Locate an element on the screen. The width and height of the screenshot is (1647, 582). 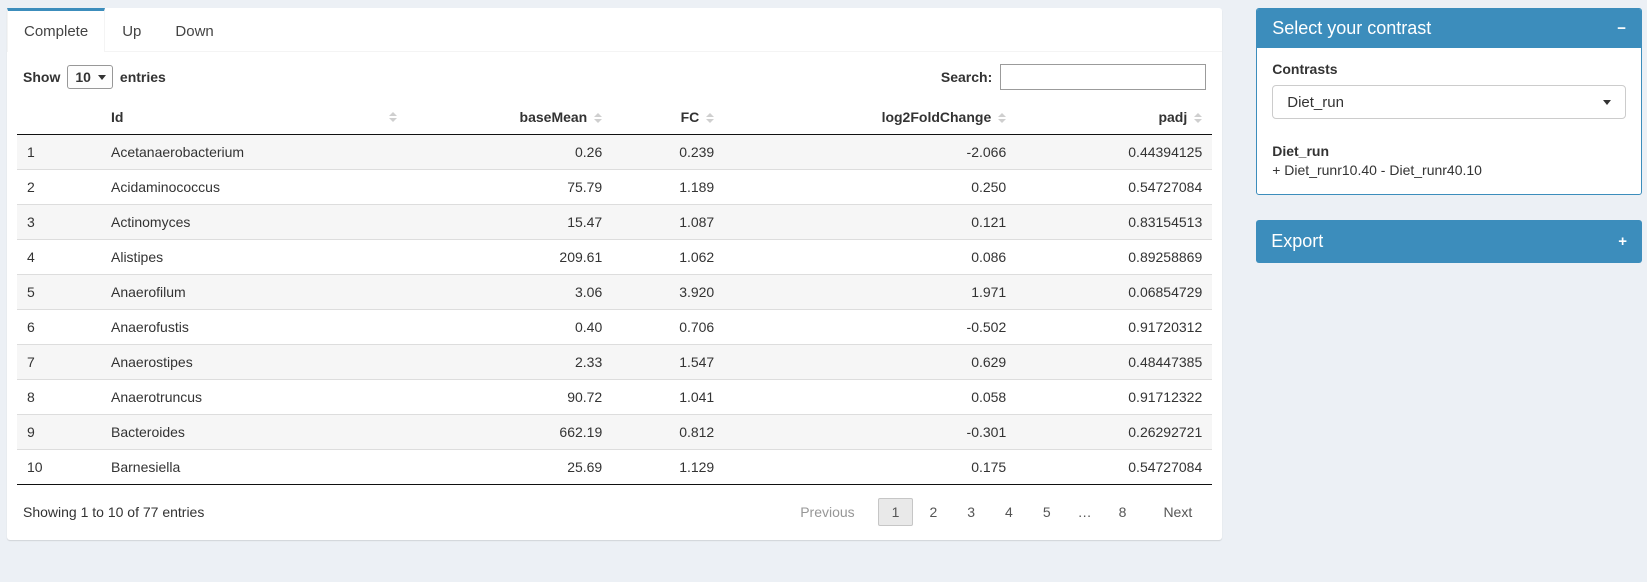
pagination-page-1: 1 is located at coordinates (895, 512).